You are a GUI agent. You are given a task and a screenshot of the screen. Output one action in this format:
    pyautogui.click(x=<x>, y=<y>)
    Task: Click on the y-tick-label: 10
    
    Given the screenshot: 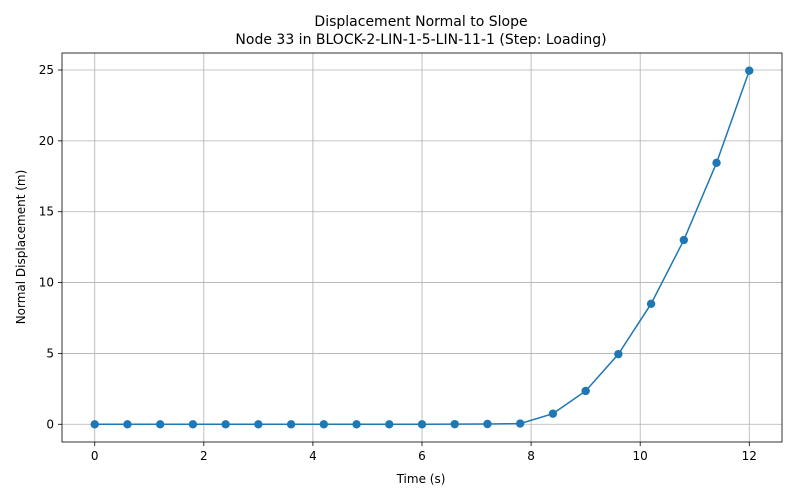 What is the action you would take?
    pyautogui.click(x=46, y=283)
    